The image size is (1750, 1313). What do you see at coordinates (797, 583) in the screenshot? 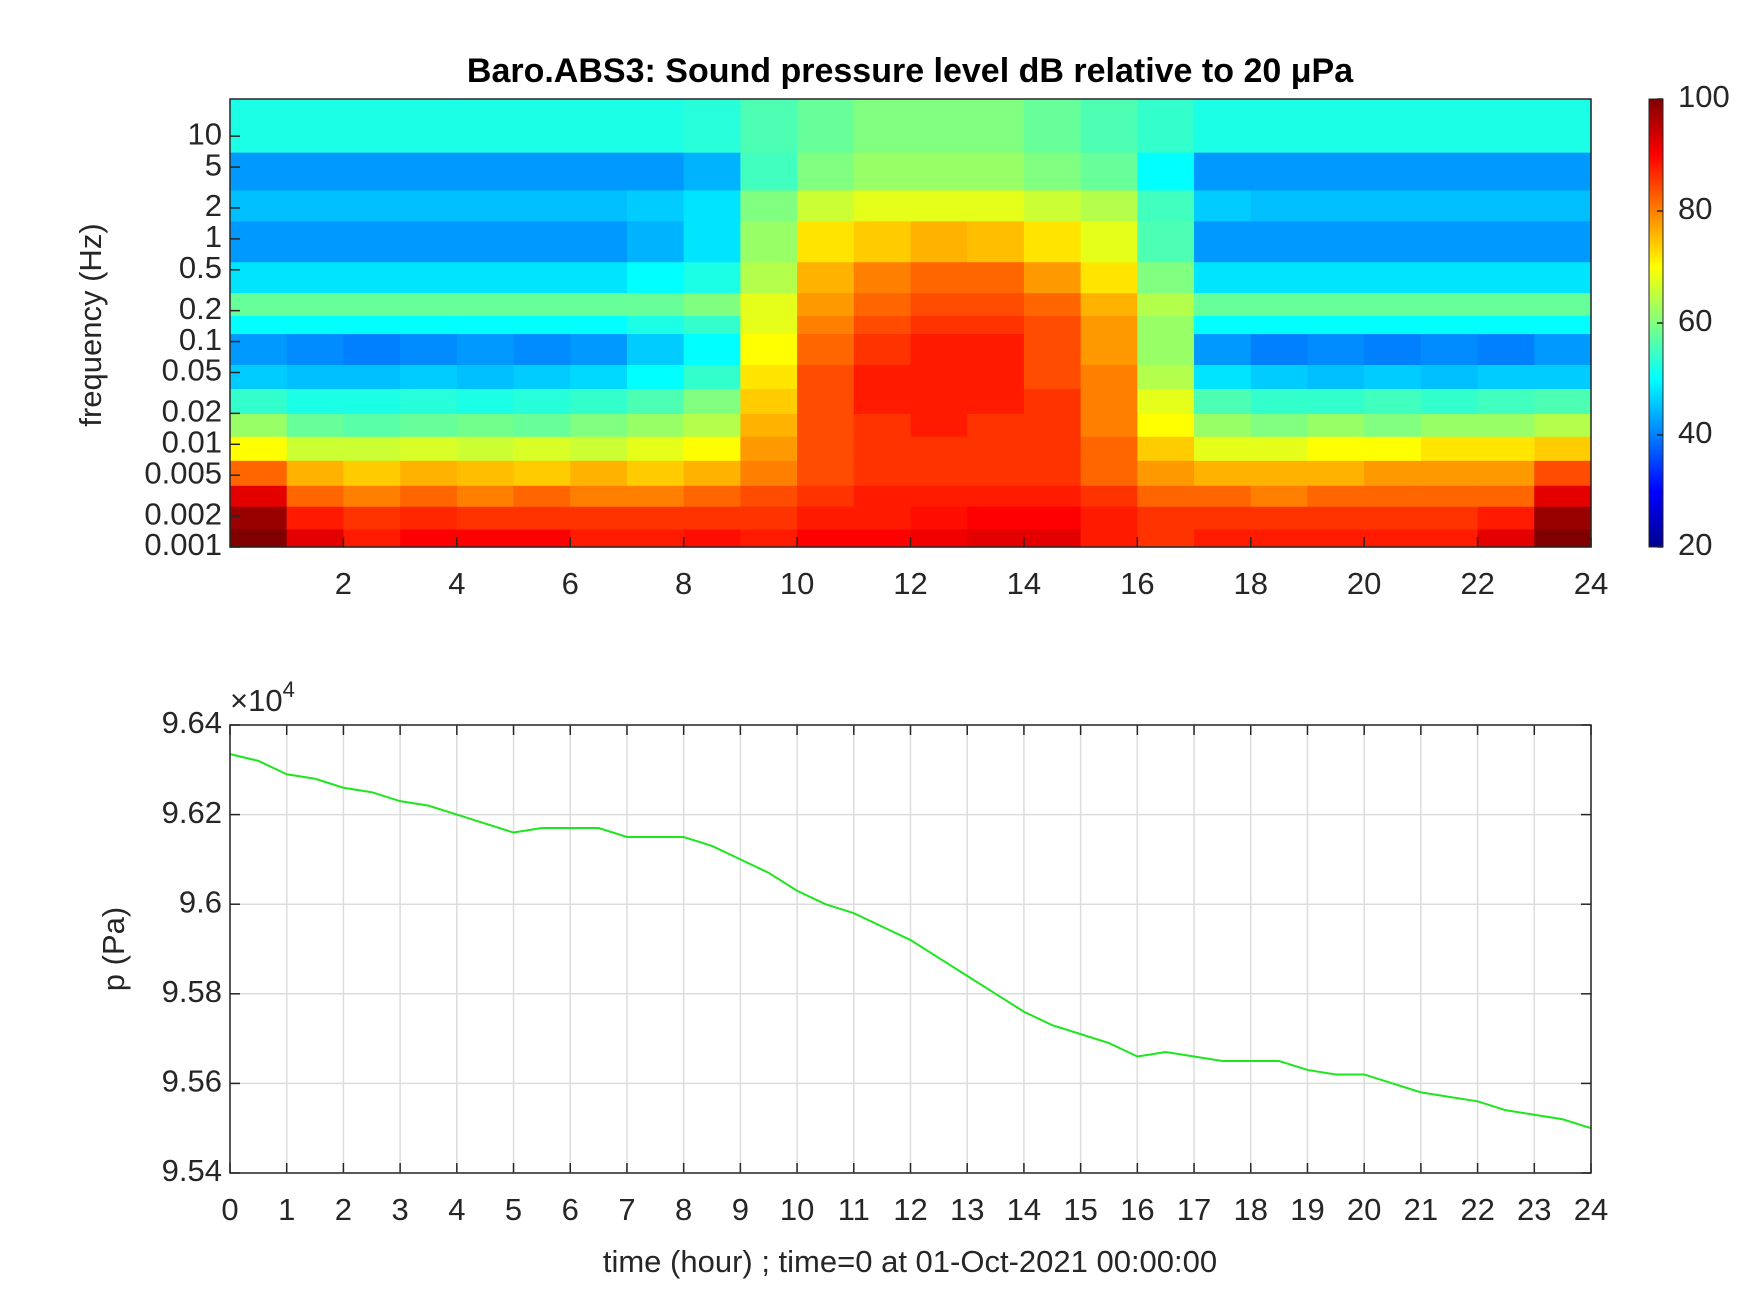
I see `x-tick-label: 10` at bounding box center [797, 583].